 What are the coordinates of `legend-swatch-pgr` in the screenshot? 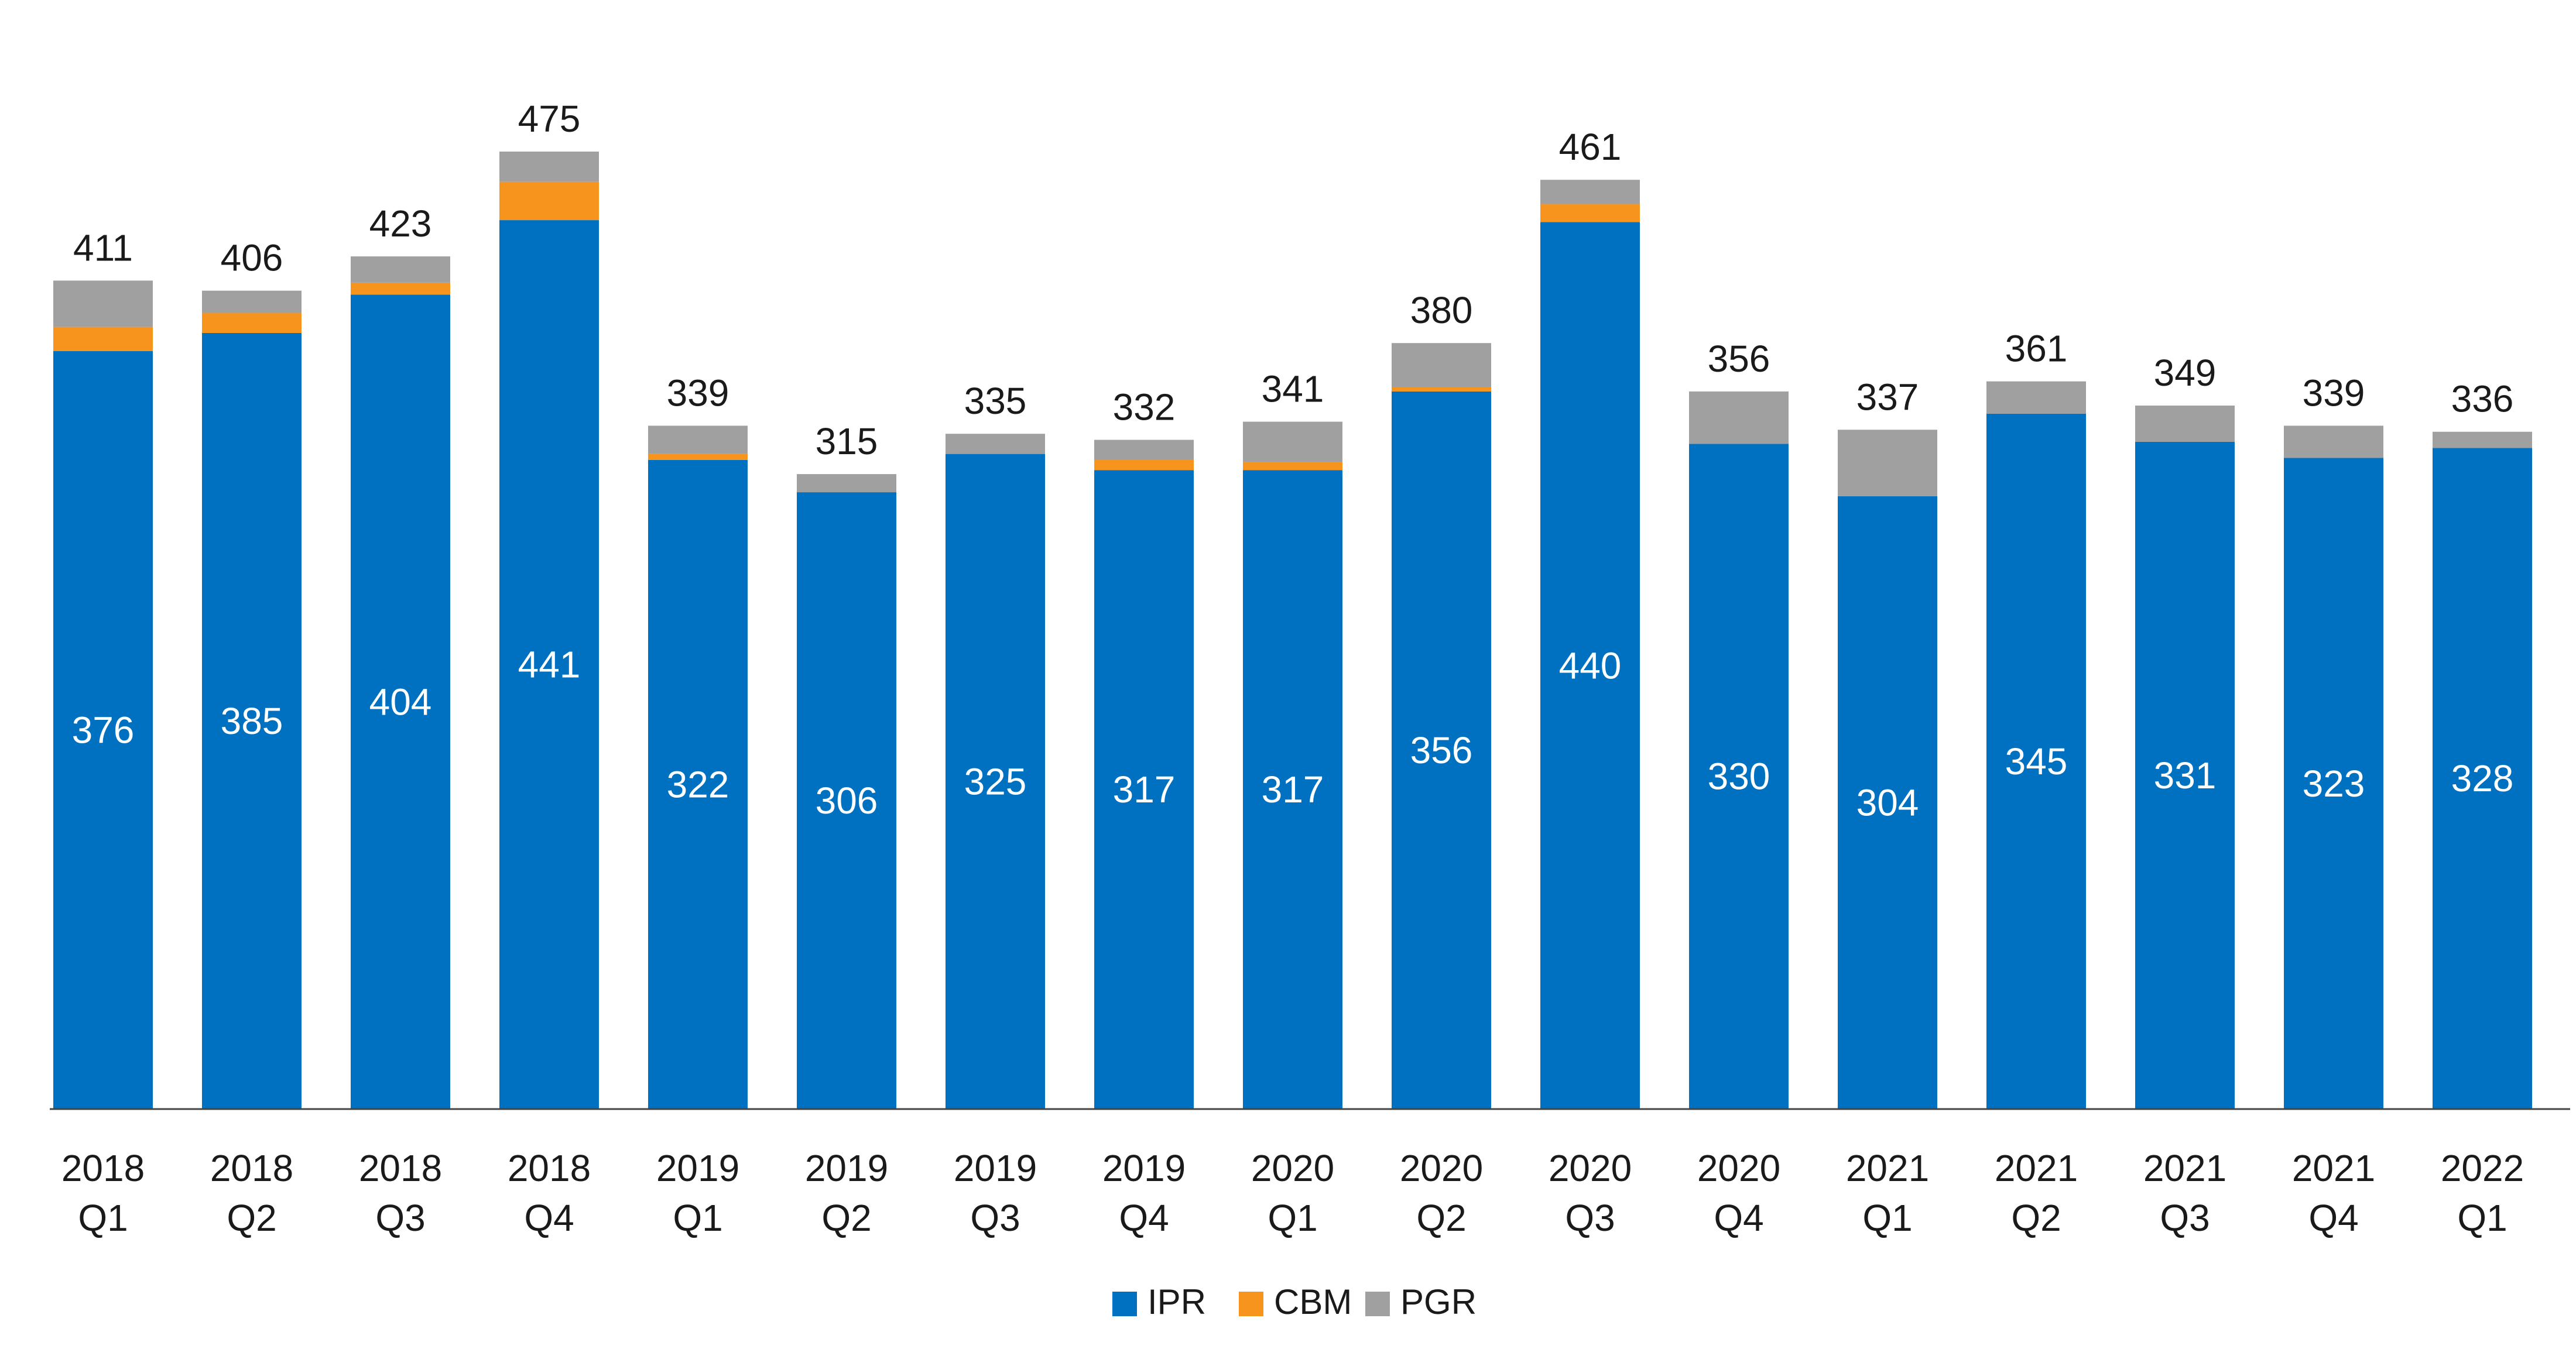 It's located at (1377, 1304).